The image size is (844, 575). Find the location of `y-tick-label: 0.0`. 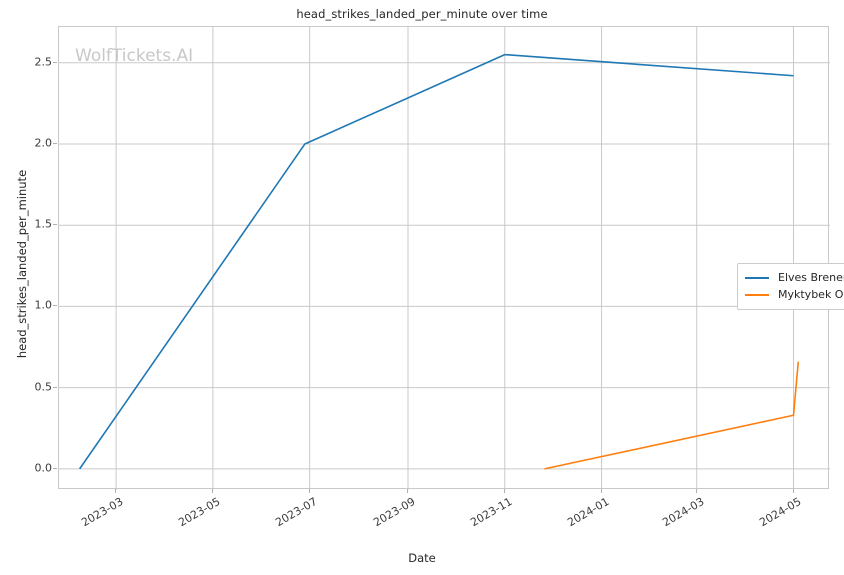

y-tick-label: 0.0 is located at coordinates (43, 468).